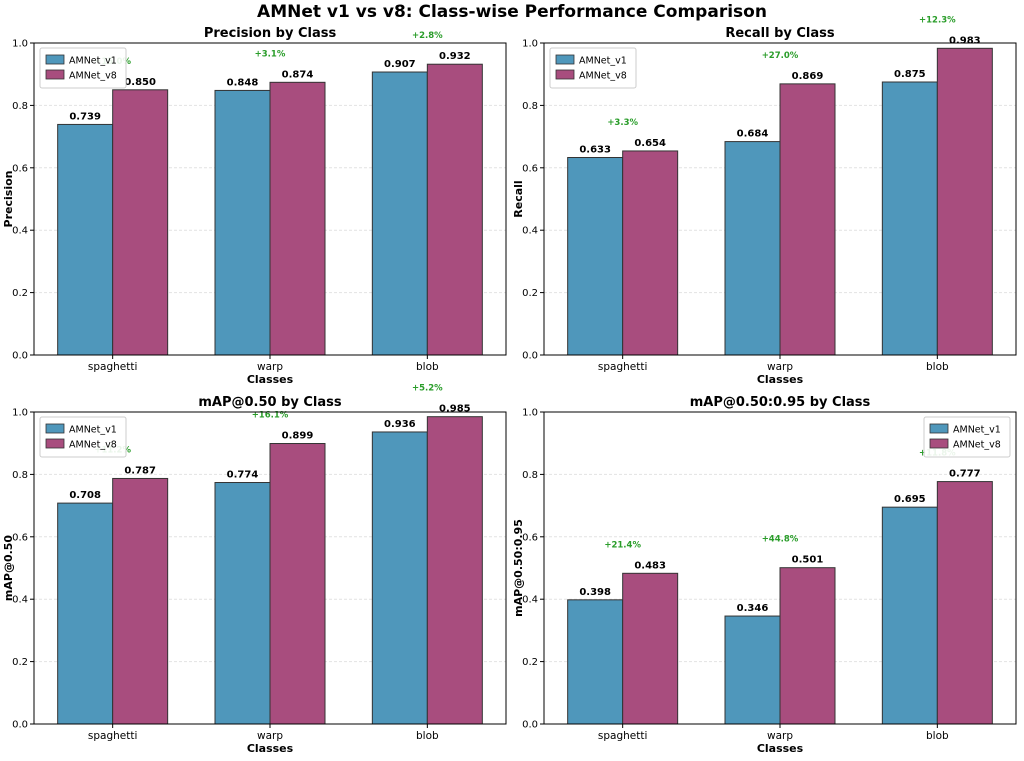 This screenshot has height=761, width=1024. I want to click on delta-label: +5.2%, so click(427, 389).